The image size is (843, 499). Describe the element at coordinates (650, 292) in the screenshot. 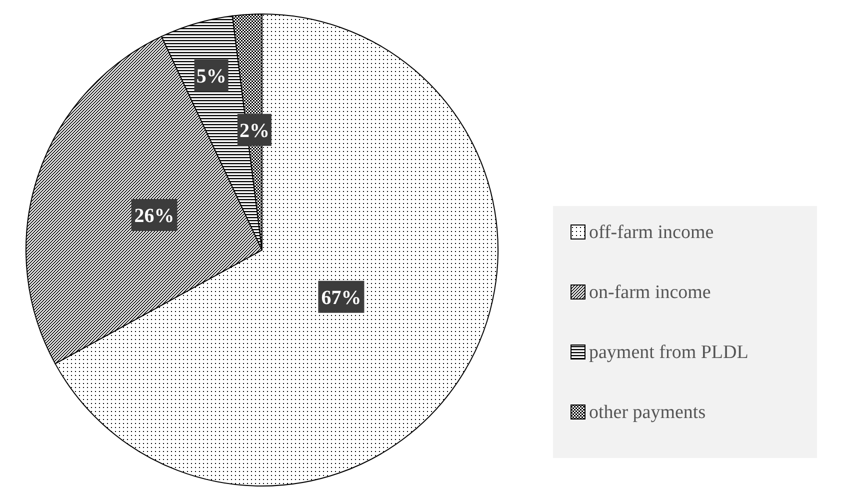

I see `legend-label: on-farm income` at that location.